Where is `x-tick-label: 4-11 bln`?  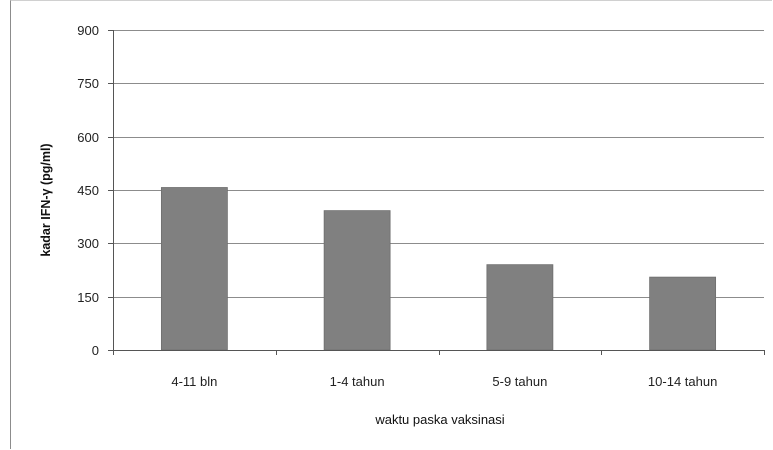 x-tick-label: 4-11 bln is located at coordinates (194, 381).